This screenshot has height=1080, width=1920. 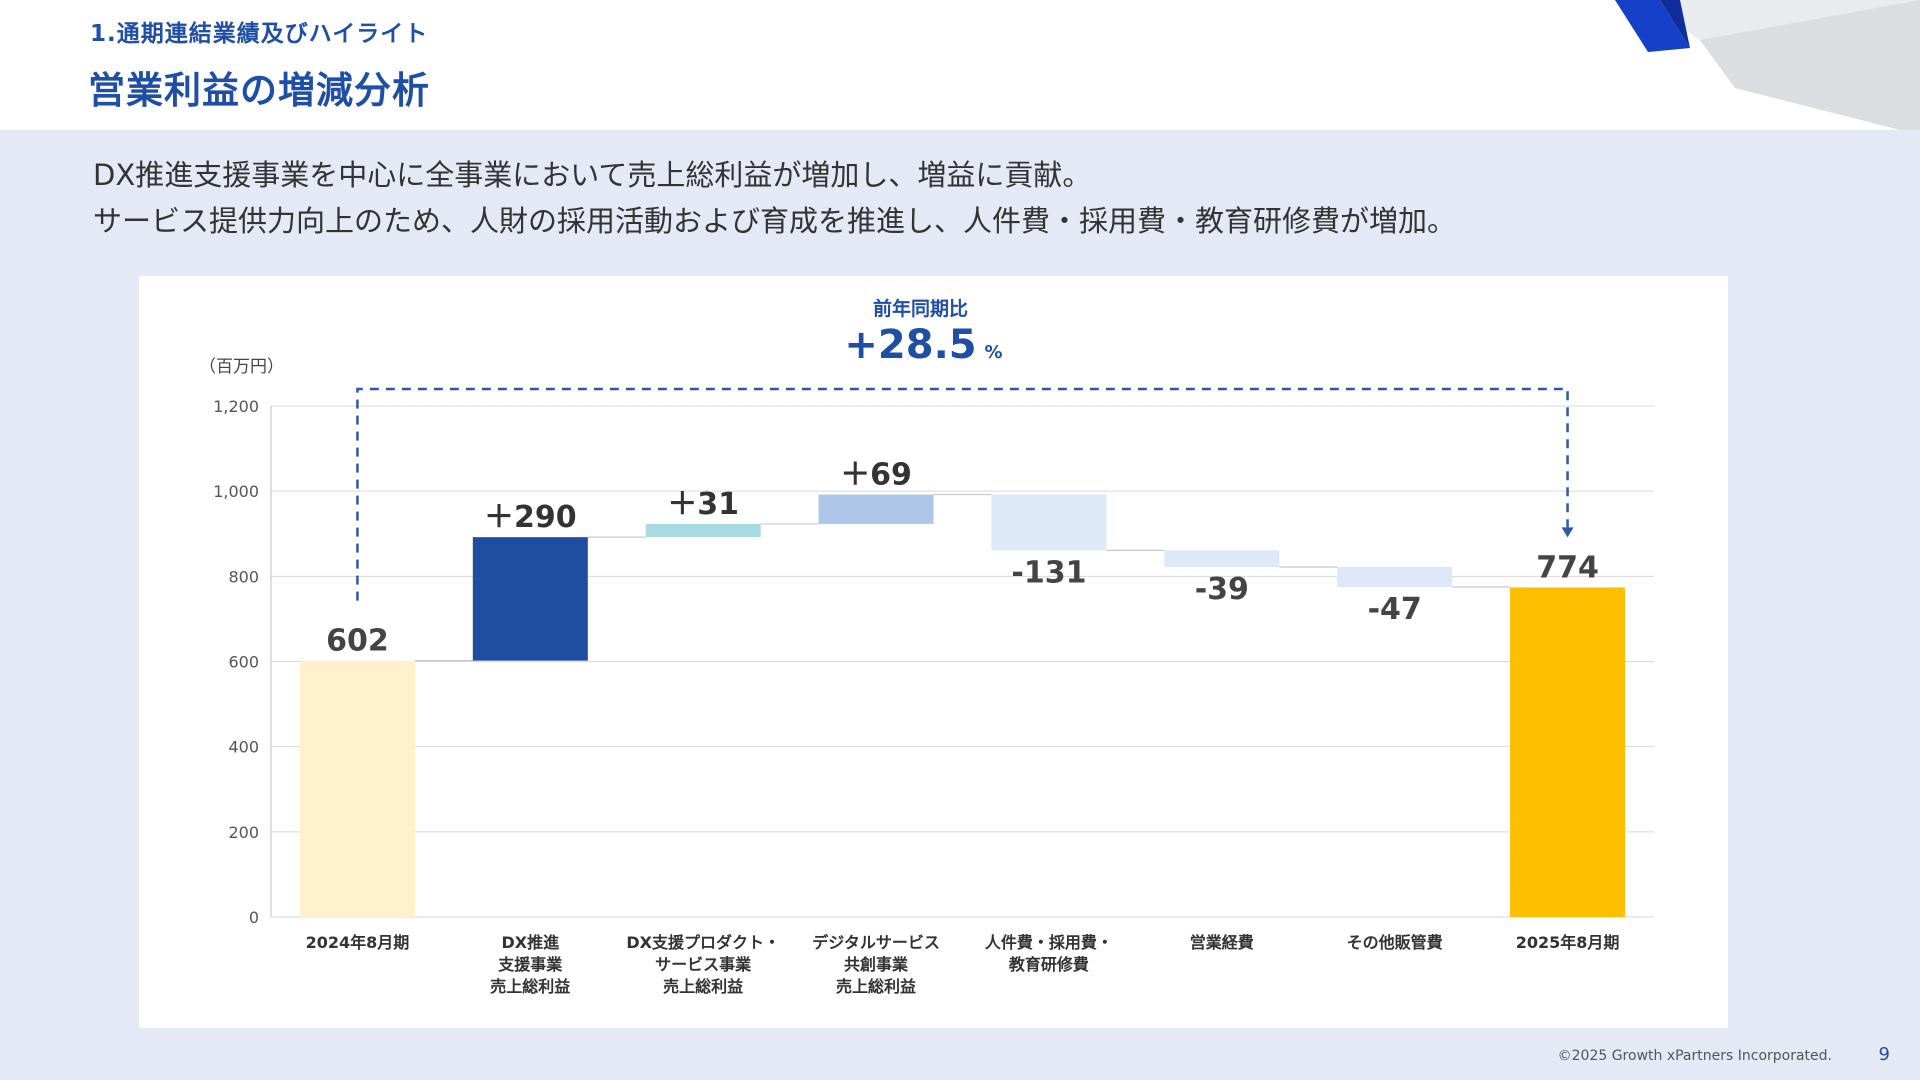 I want to click on y-tick-label: 1,000, so click(x=236, y=491).